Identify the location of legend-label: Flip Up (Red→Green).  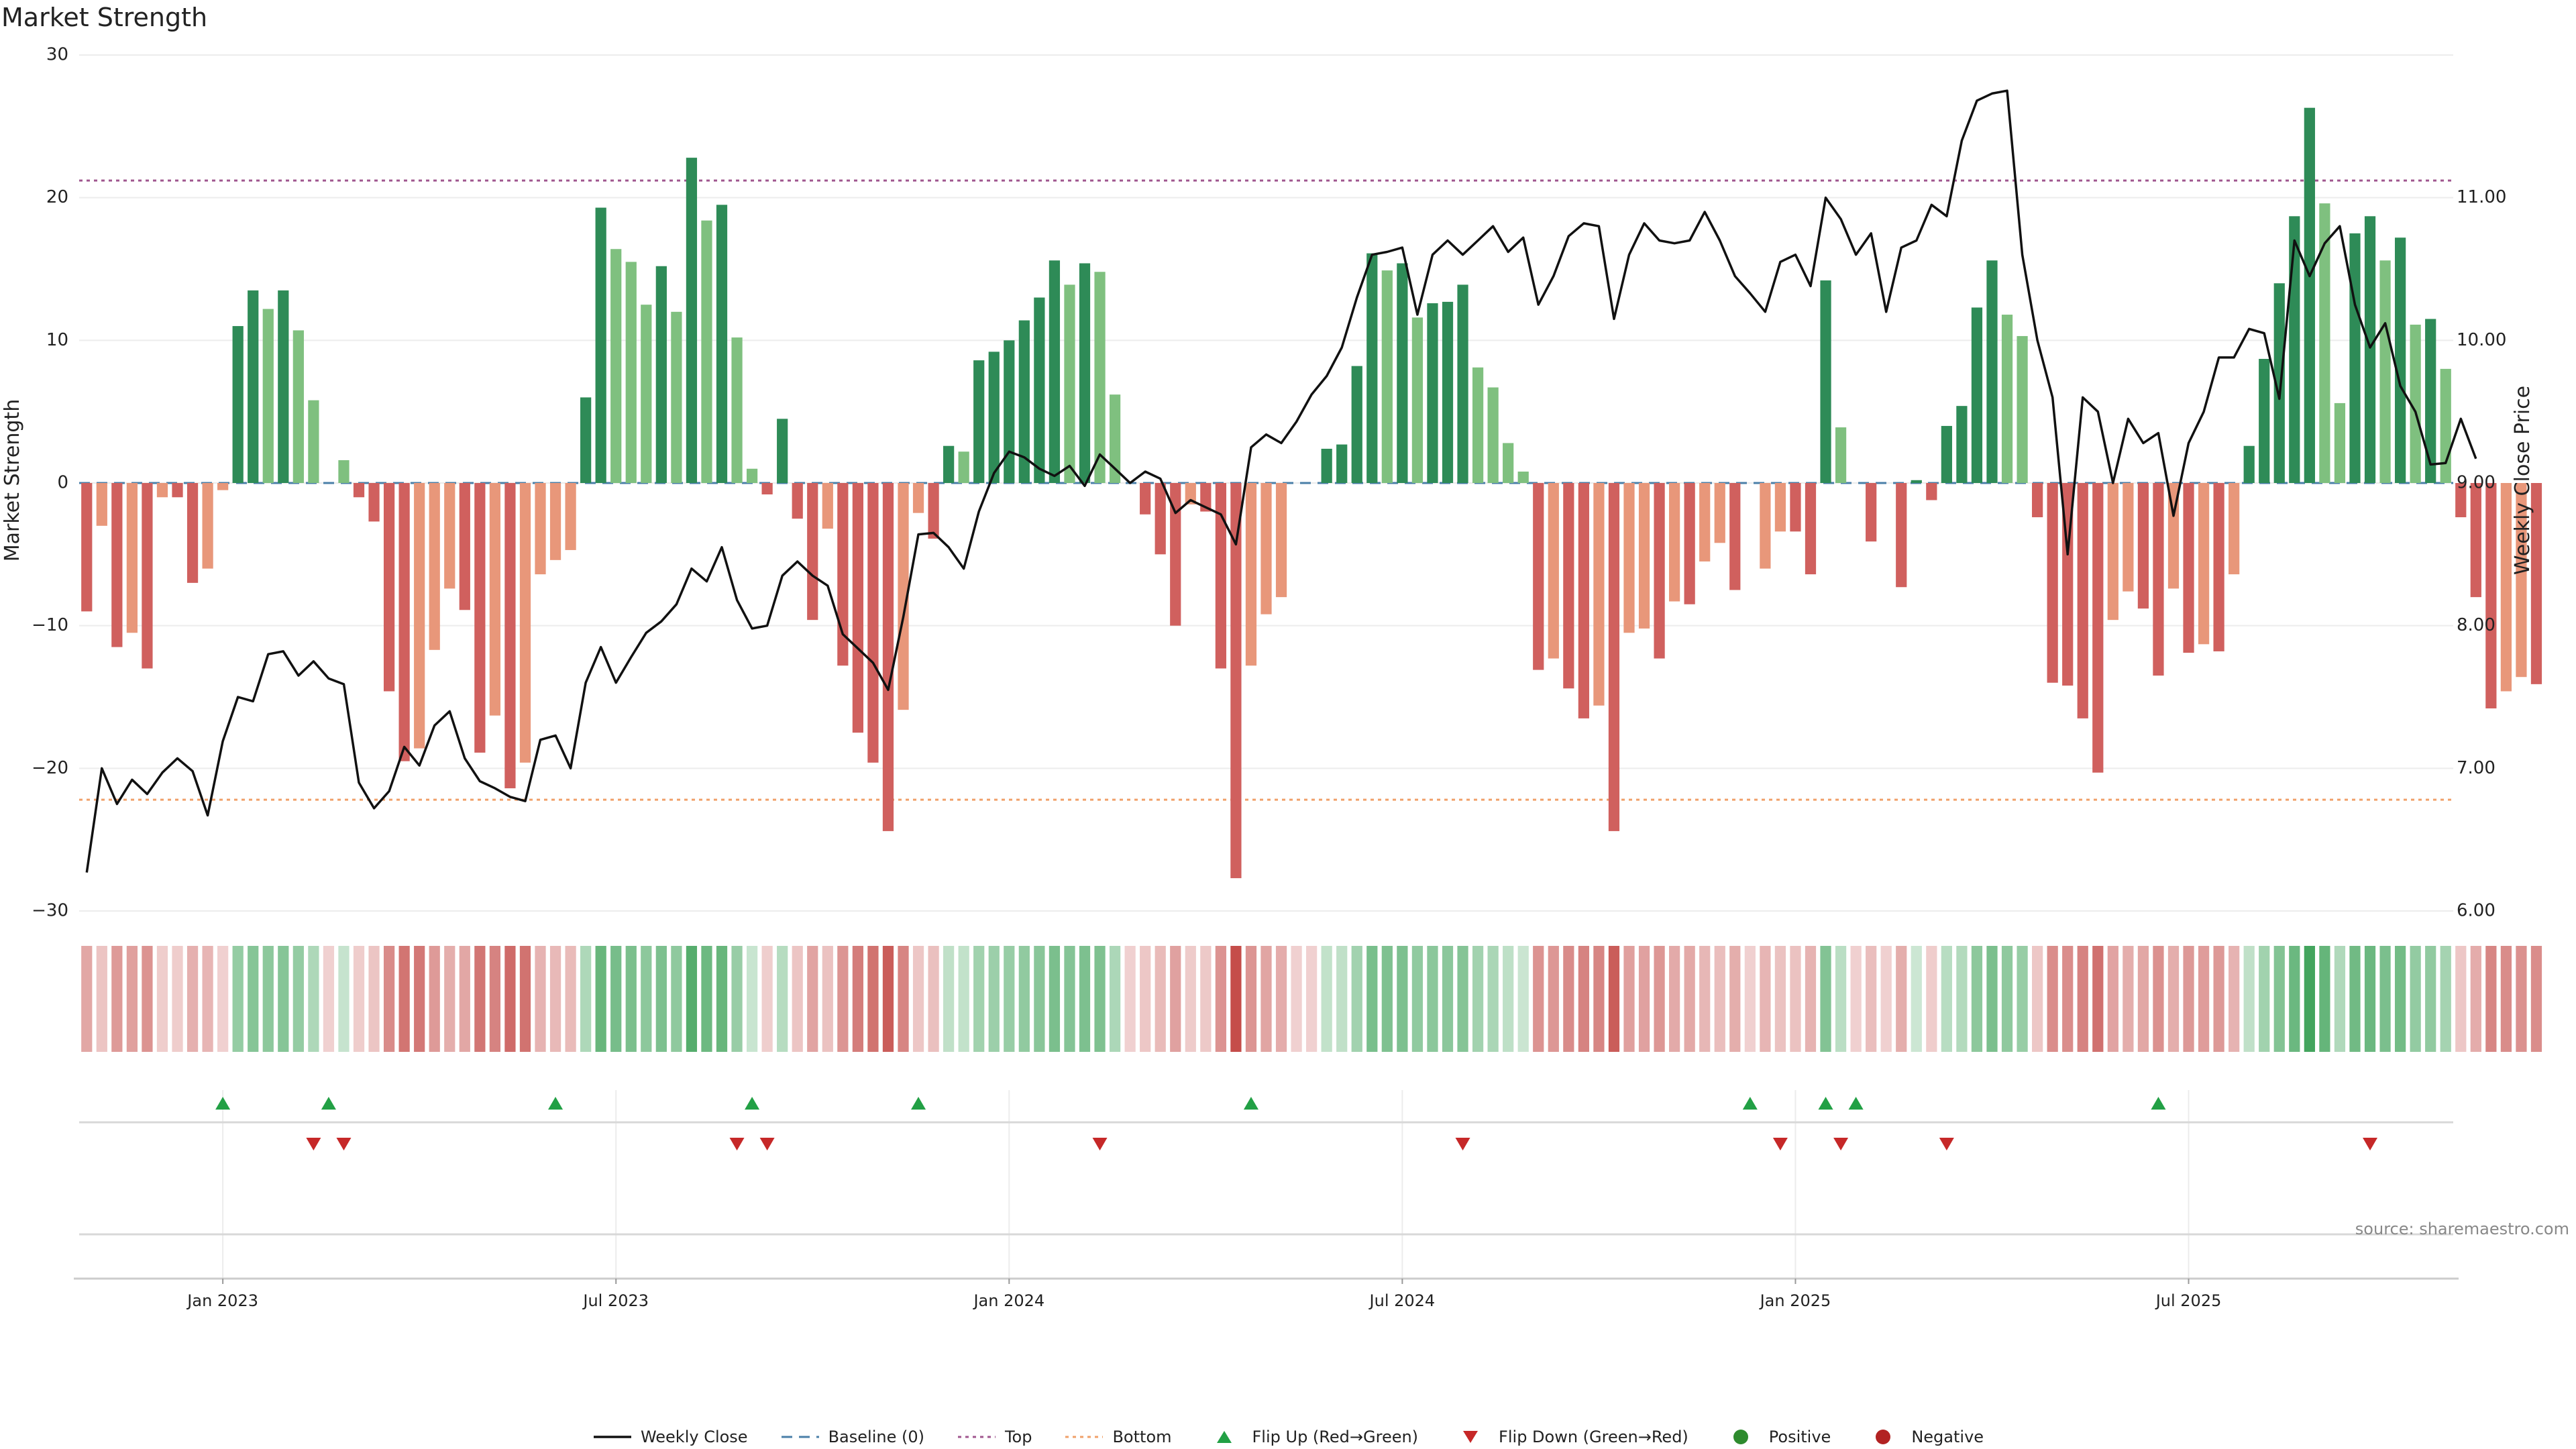
(1335, 1437).